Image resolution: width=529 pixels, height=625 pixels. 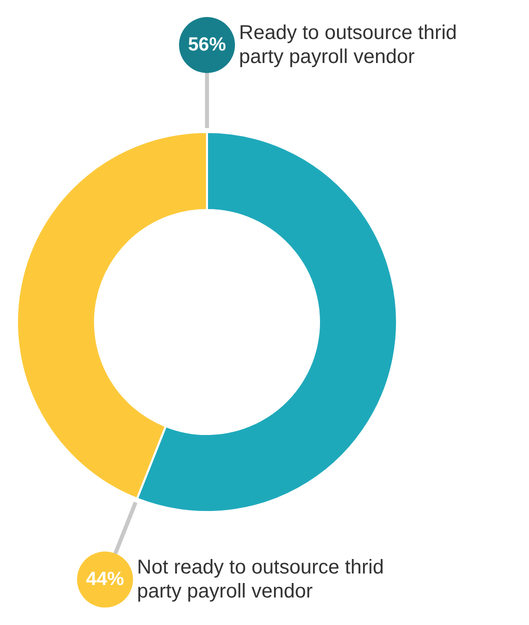 I want to click on data-label: 56%, so click(x=207, y=45).